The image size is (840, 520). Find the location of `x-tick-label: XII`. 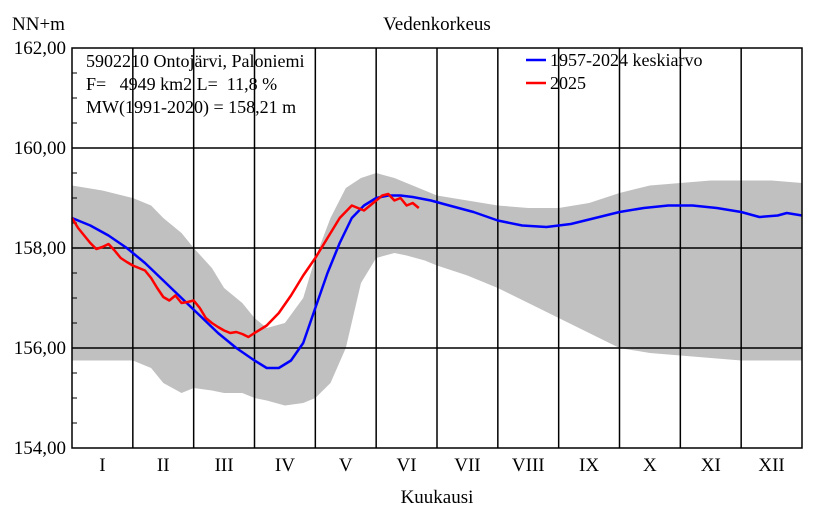

x-tick-label: XII is located at coordinates (771, 465).